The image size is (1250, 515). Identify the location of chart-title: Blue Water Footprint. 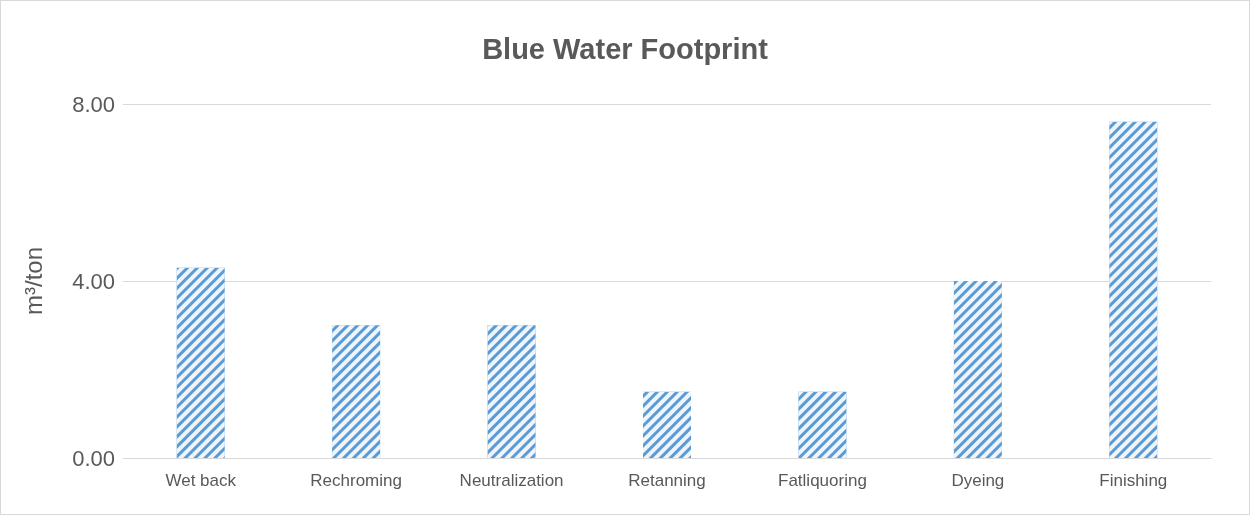
(625, 48).